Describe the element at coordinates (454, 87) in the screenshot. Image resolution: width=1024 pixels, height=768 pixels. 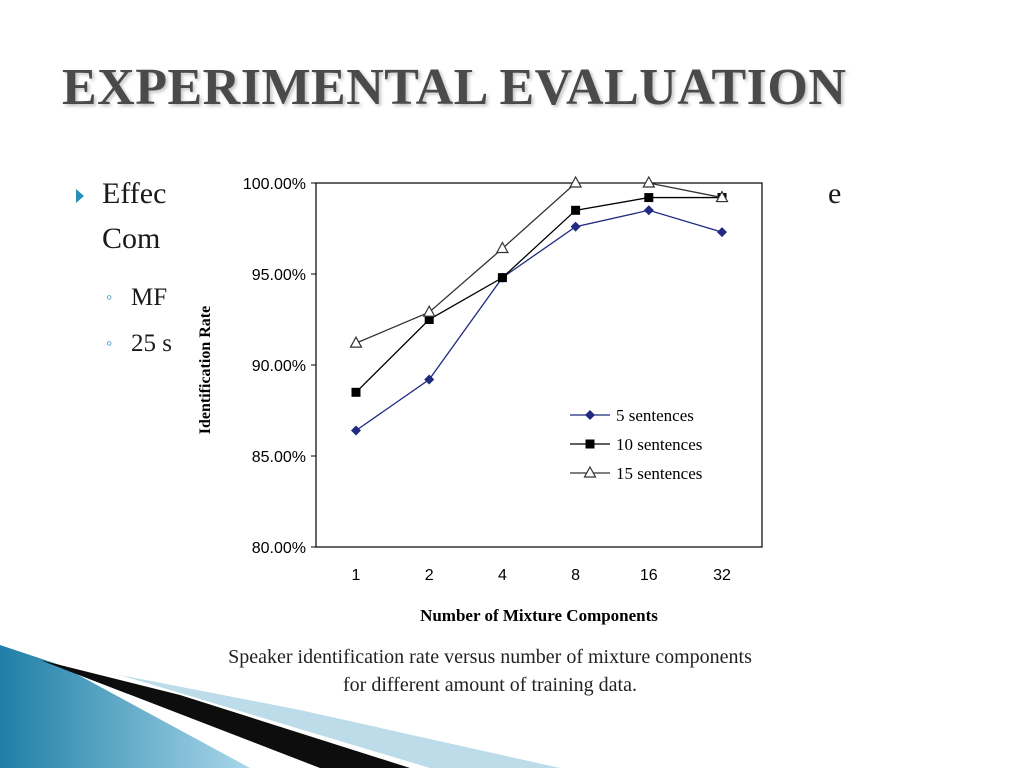
I see `slide-title: EXPERIMENTAL EVALUATION` at that location.